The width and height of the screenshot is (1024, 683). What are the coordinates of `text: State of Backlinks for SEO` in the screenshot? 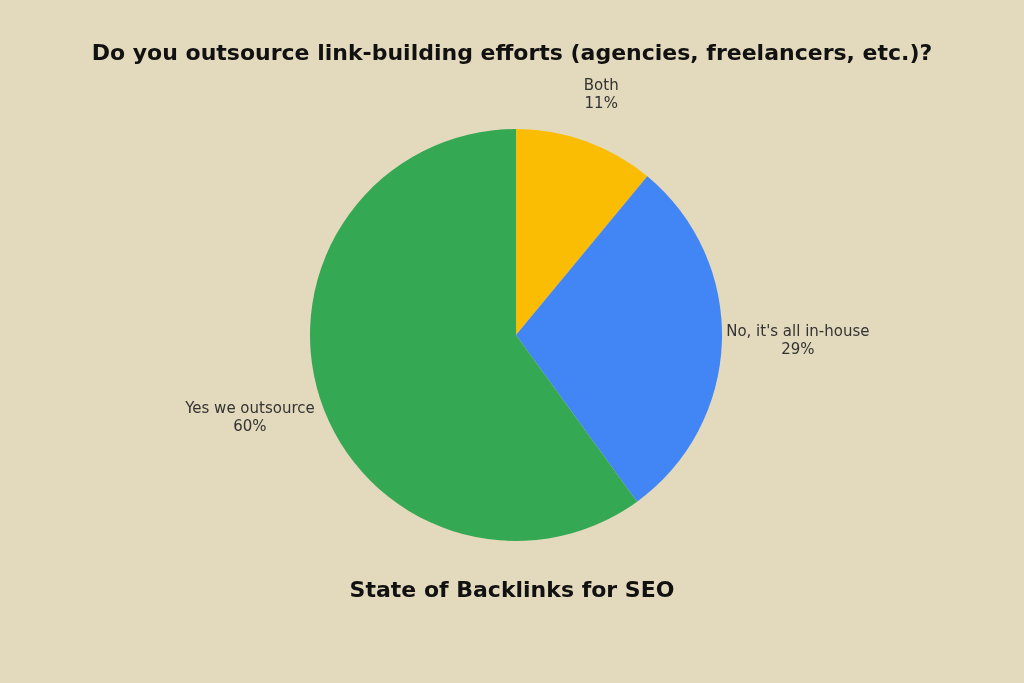 It's located at (512, 589).